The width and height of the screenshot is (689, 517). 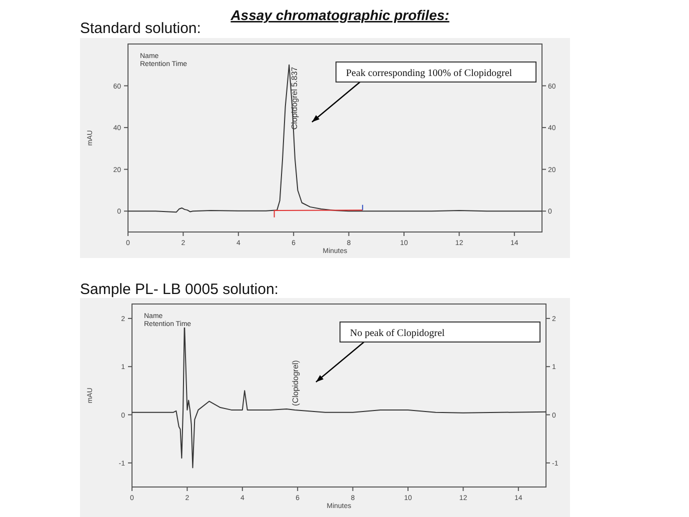 What do you see at coordinates (397, 333) in the screenshot?
I see `annotation: No peak of Clopidogrel` at bounding box center [397, 333].